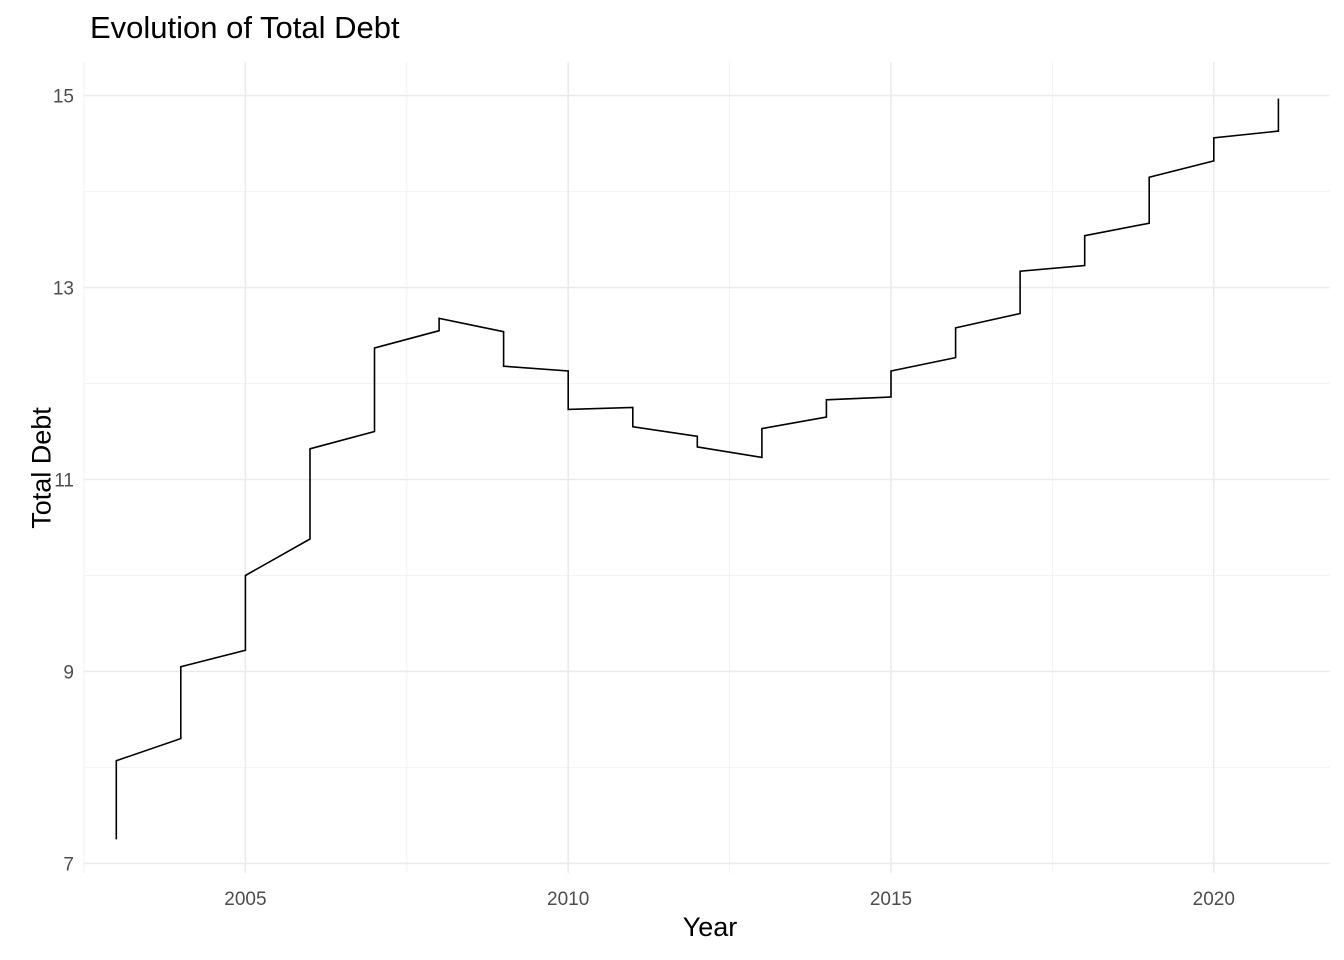 This screenshot has width=1344, height=960. What do you see at coordinates (68, 672) in the screenshot?
I see `y-tick-label: 9` at bounding box center [68, 672].